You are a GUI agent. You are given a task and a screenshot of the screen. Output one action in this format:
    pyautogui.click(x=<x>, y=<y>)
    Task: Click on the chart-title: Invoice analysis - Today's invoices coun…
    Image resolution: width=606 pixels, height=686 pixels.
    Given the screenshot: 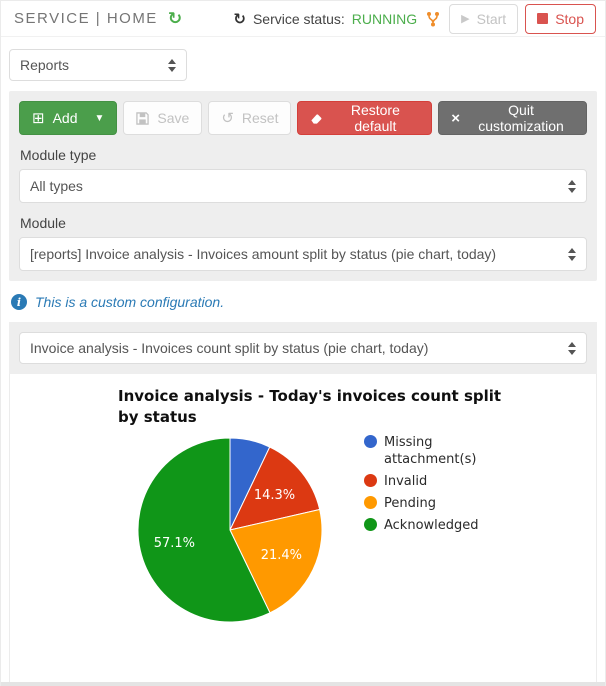 What is the action you would take?
    pyautogui.click(x=310, y=406)
    